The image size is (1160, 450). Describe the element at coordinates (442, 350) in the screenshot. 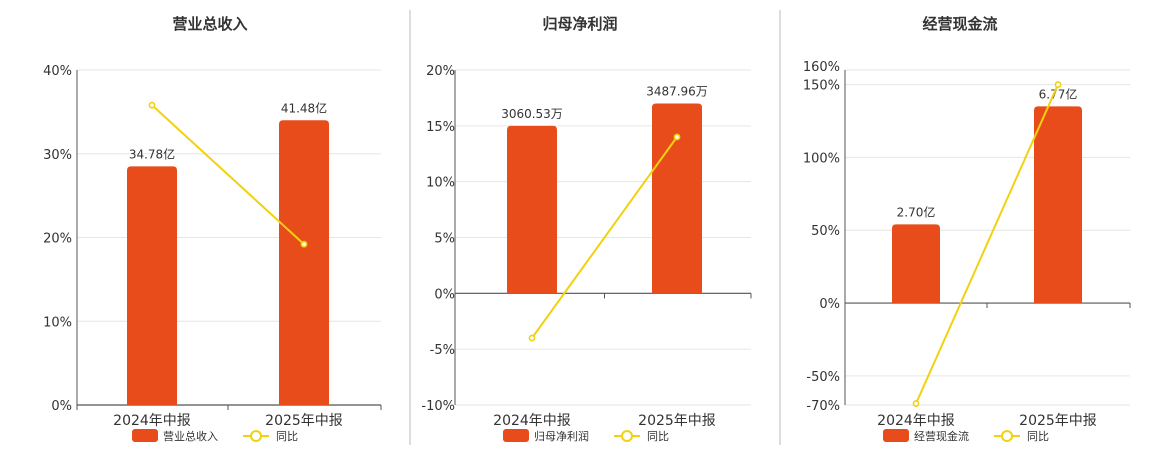

I see `y-tick-label: -5%` at that location.